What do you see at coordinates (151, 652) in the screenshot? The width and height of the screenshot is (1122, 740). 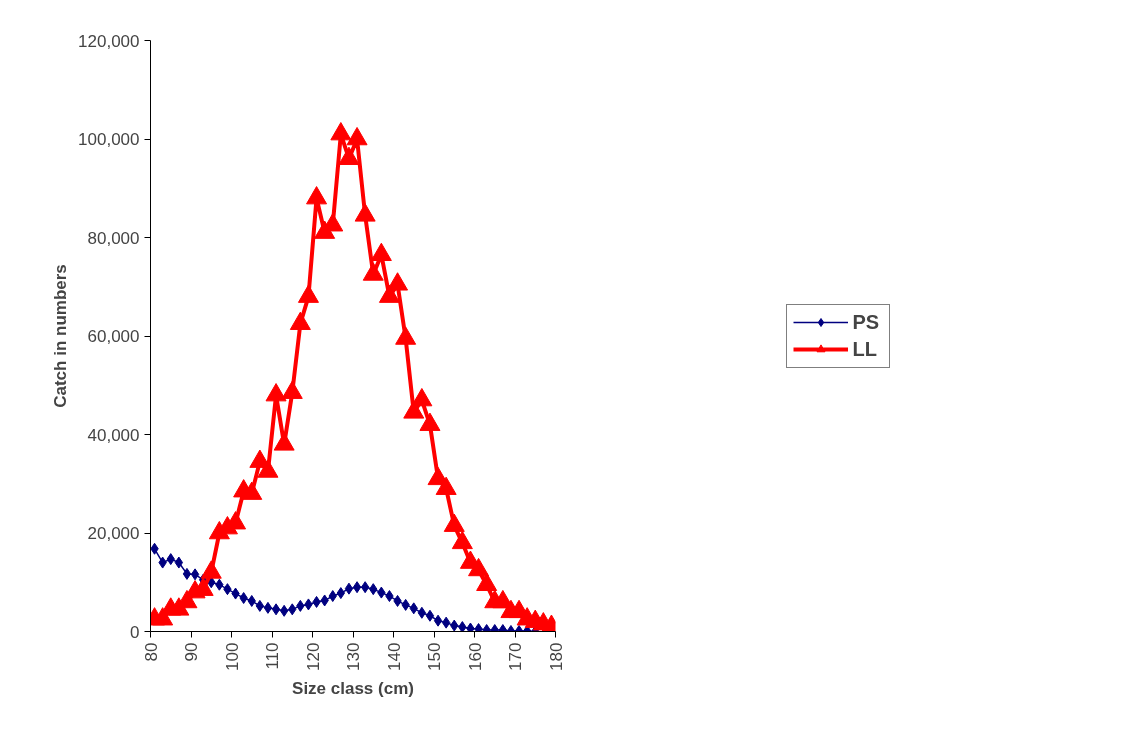 I see `x-tick-label: 80` at bounding box center [151, 652].